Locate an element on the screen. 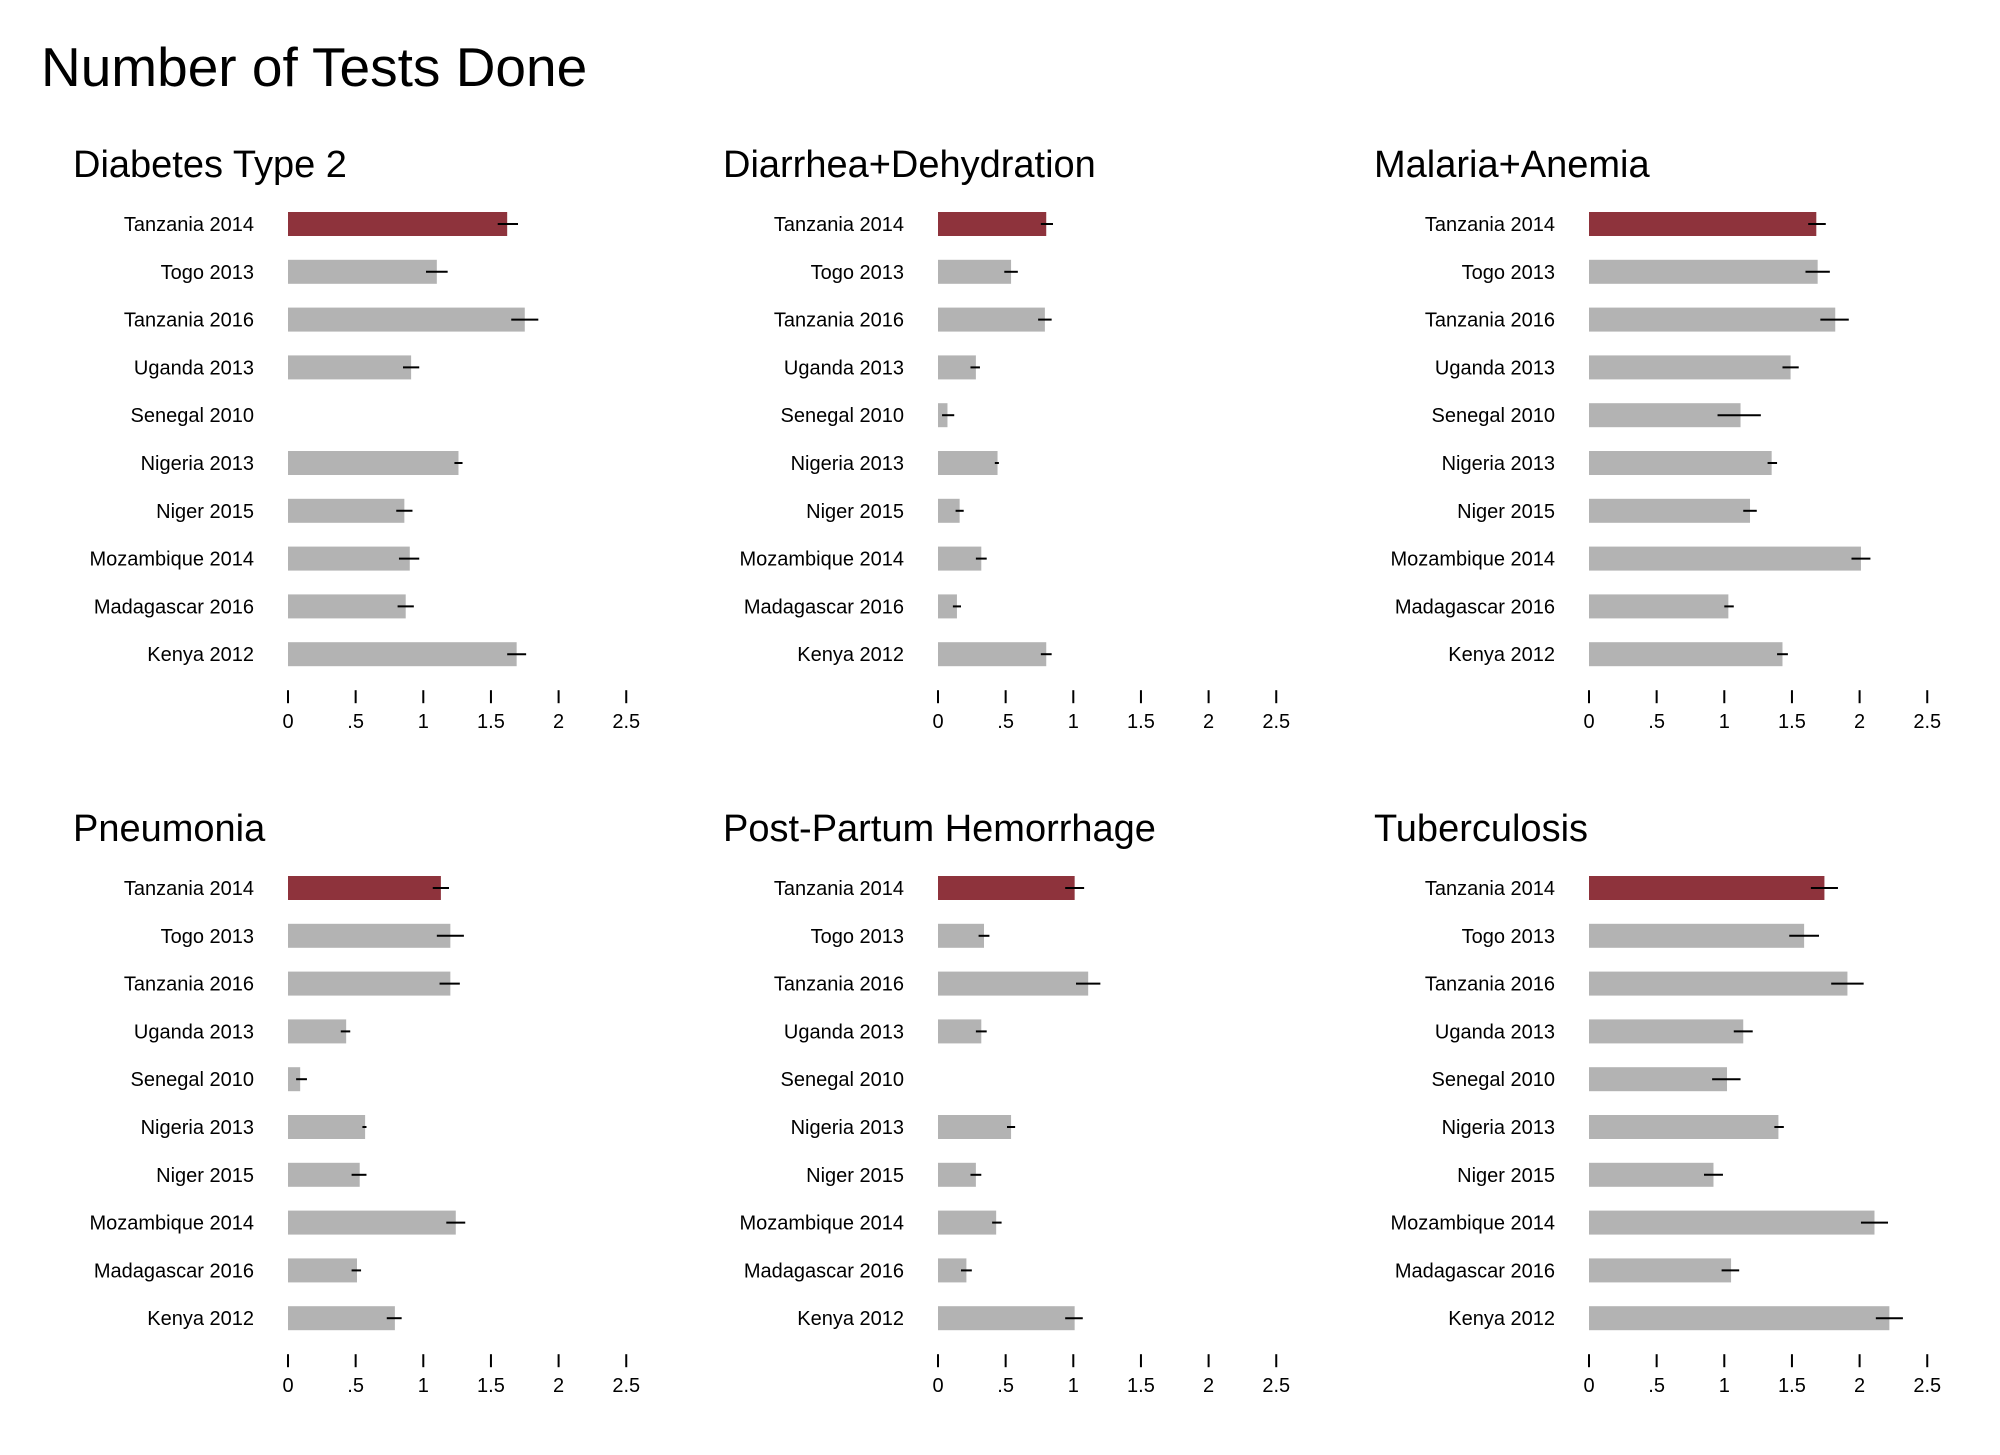 The image size is (2000, 1455). panel-title: Post-Partum Hemorrhage is located at coordinates (939, 829).